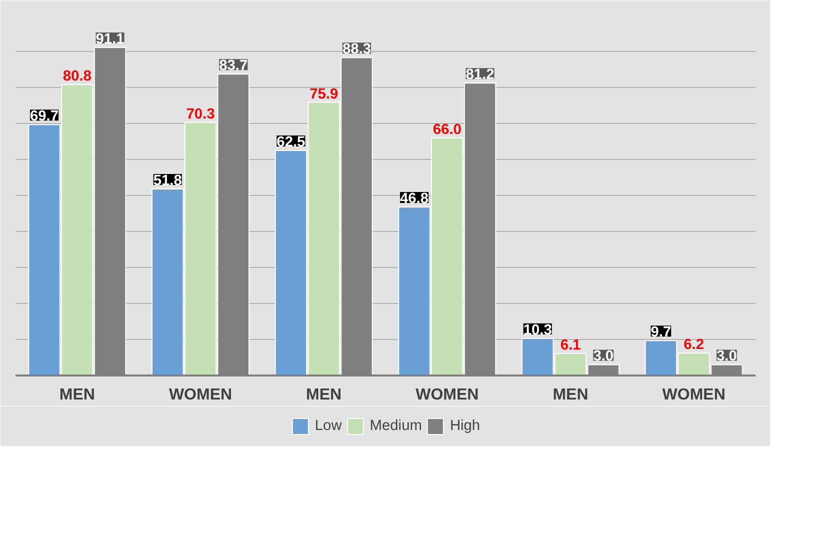  What do you see at coordinates (465, 426) in the screenshot?
I see `legend-label: High` at bounding box center [465, 426].